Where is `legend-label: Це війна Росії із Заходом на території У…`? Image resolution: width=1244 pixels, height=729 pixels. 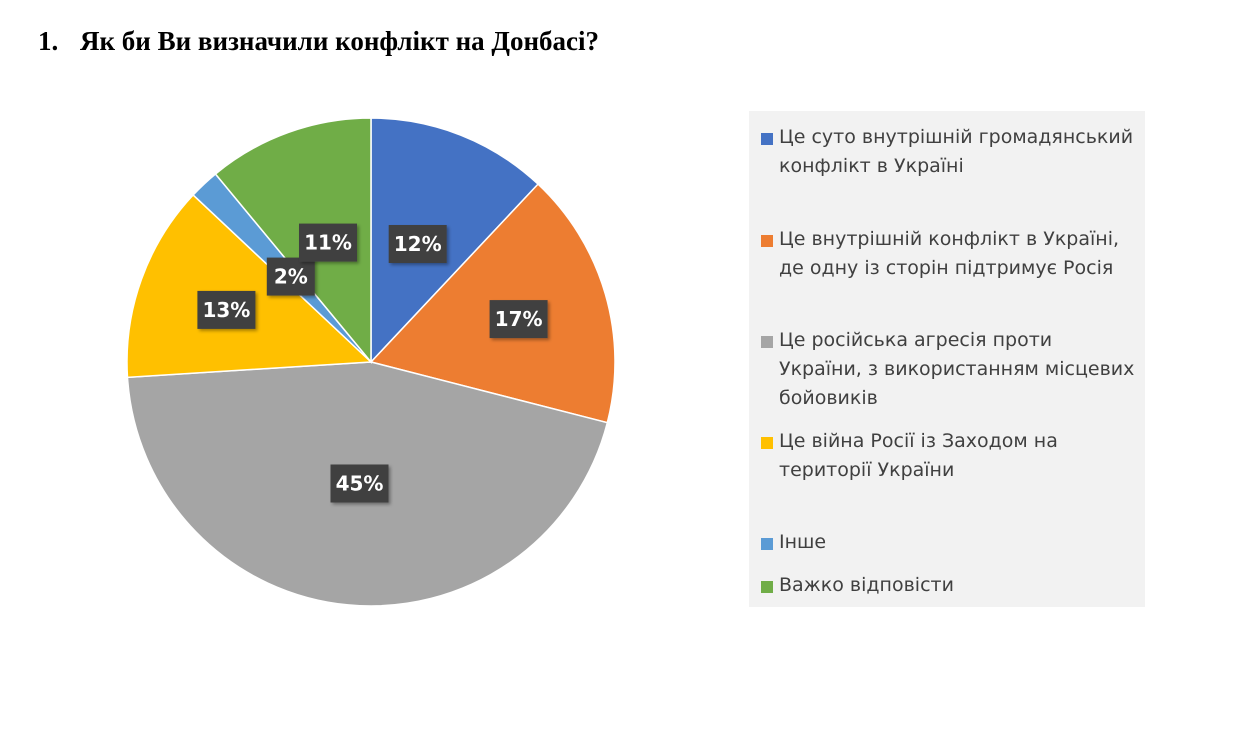 legend-label: Це війна Росії із Заходом на території У… is located at coordinates (918, 455).